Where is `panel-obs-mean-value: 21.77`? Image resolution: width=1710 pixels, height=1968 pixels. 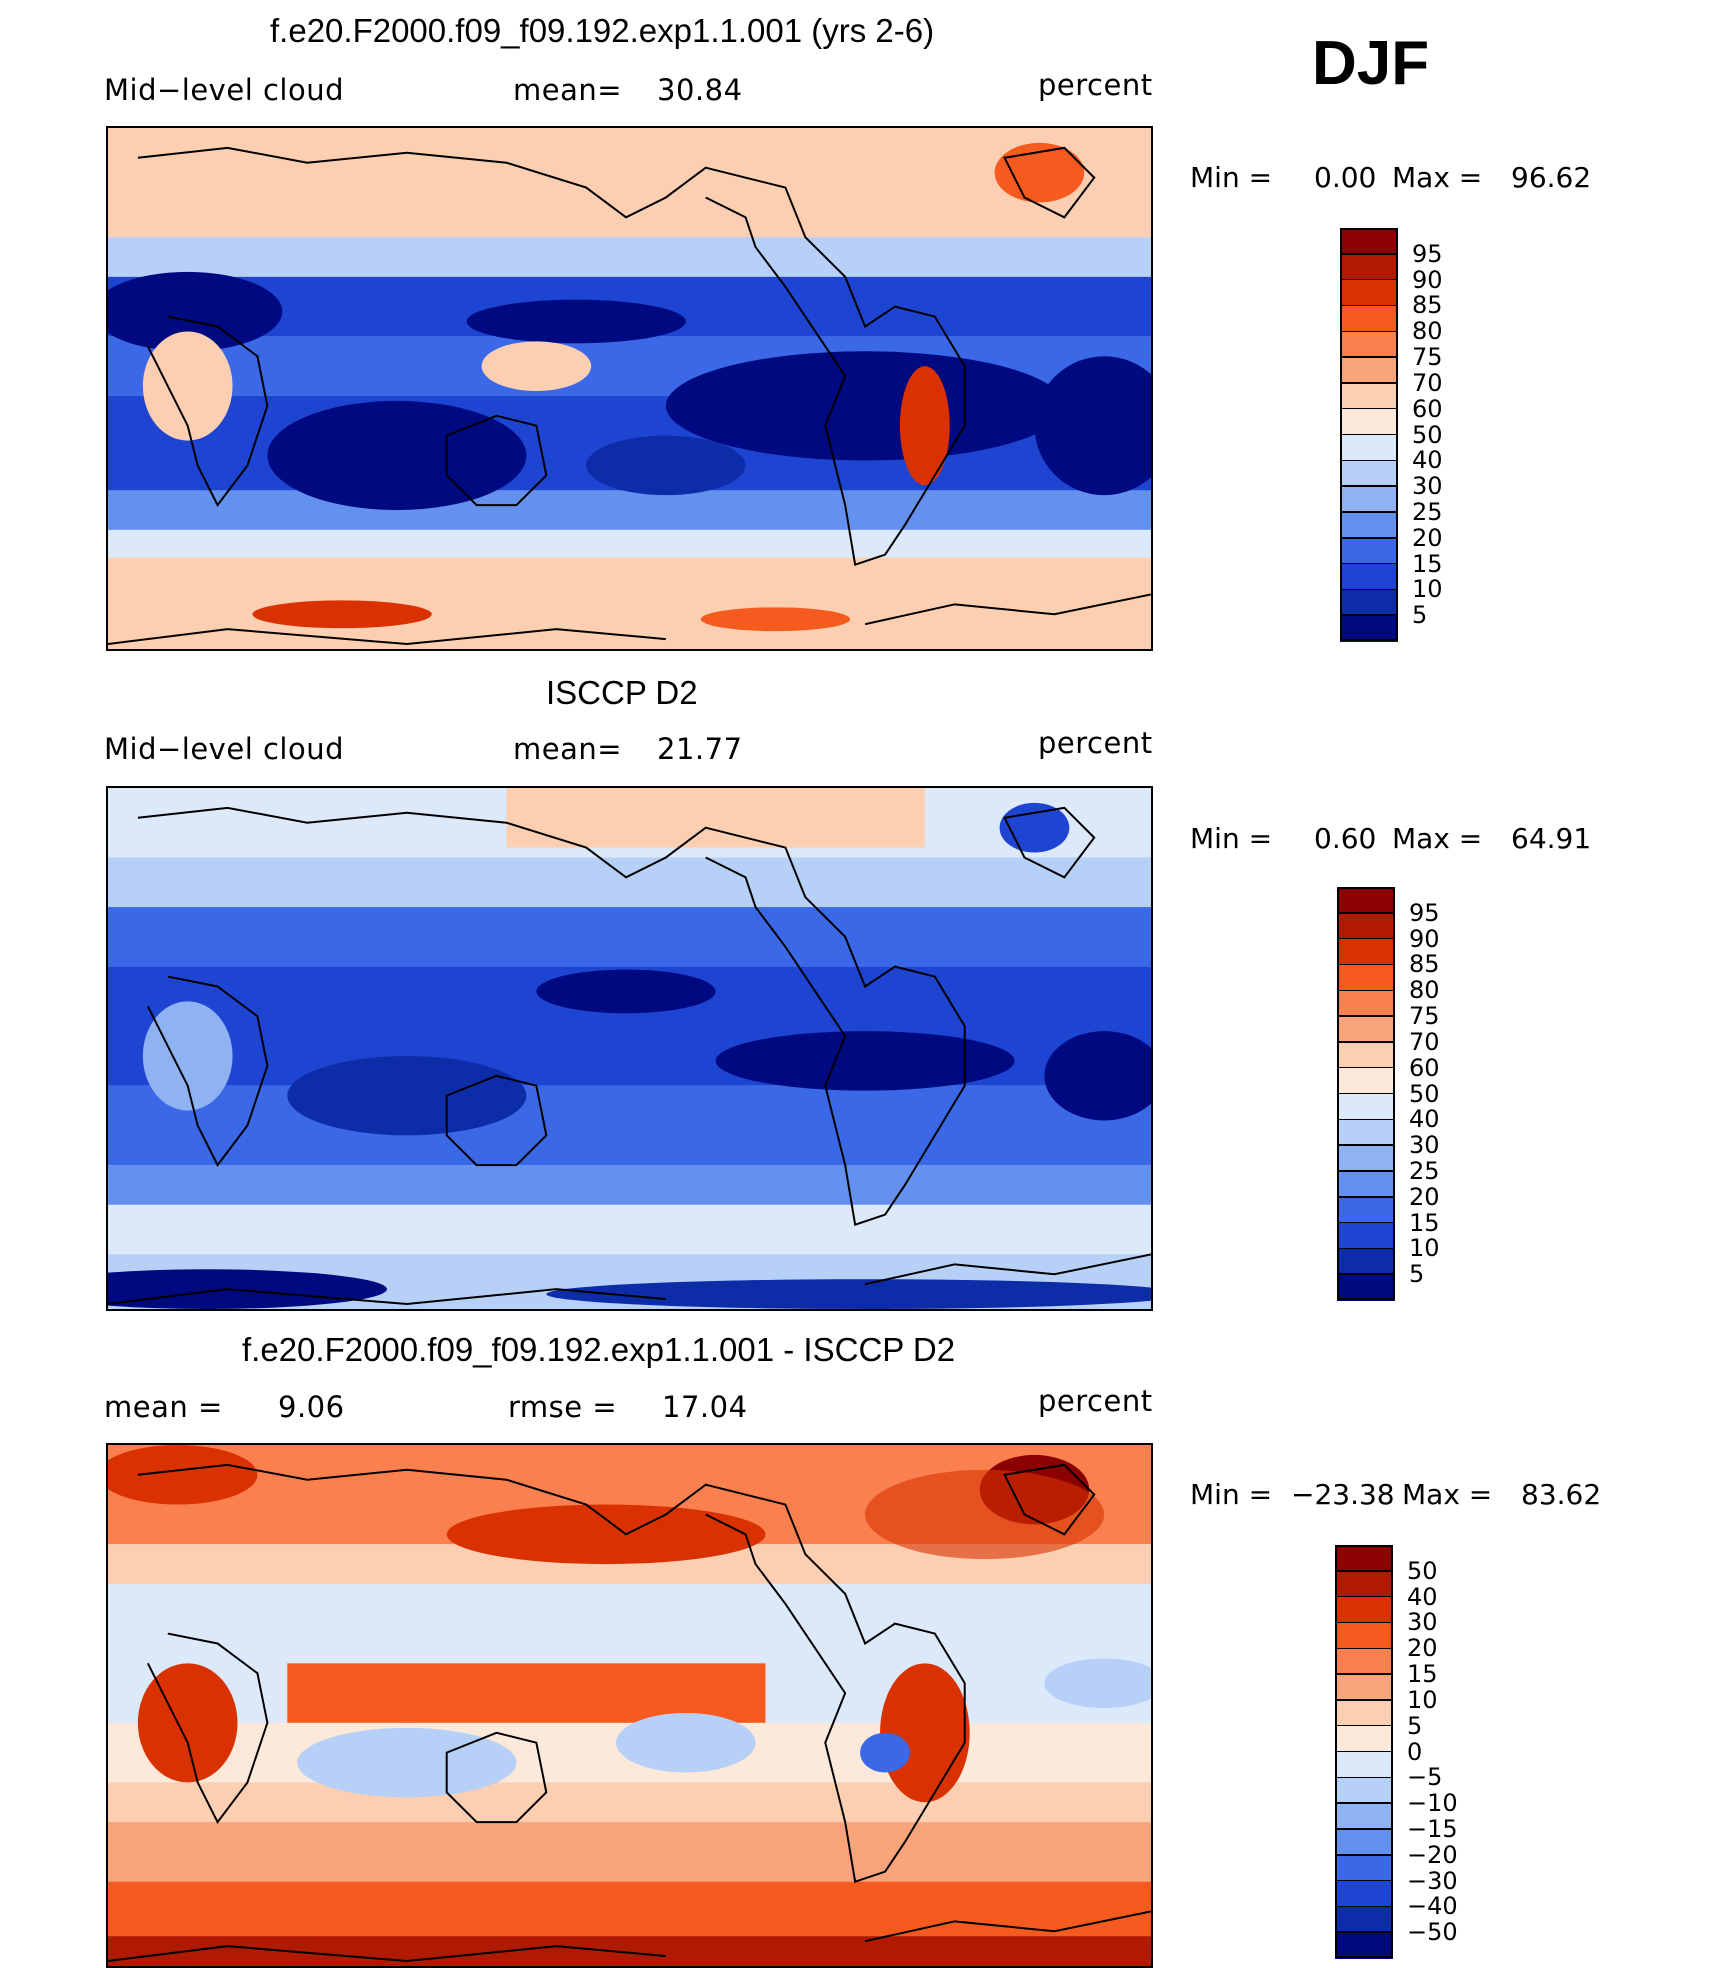
panel-obs-mean-value: 21.77 is located at coordinates (700, 749).